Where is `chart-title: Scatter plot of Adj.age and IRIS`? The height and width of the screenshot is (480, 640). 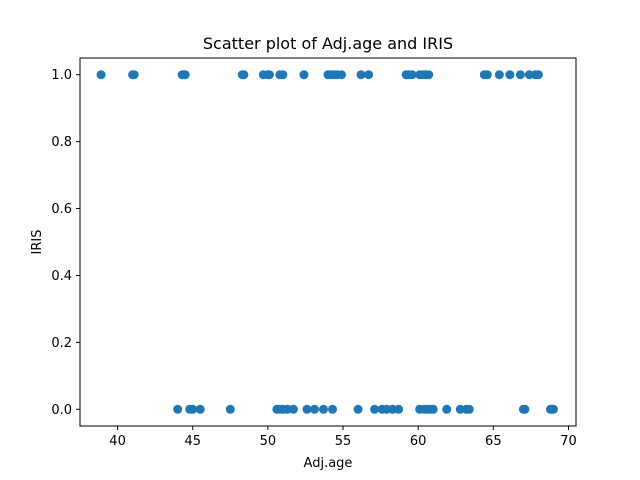 chart-title: Scatter plot of Adj.age and IRIS is located at coordinates (328, 43).